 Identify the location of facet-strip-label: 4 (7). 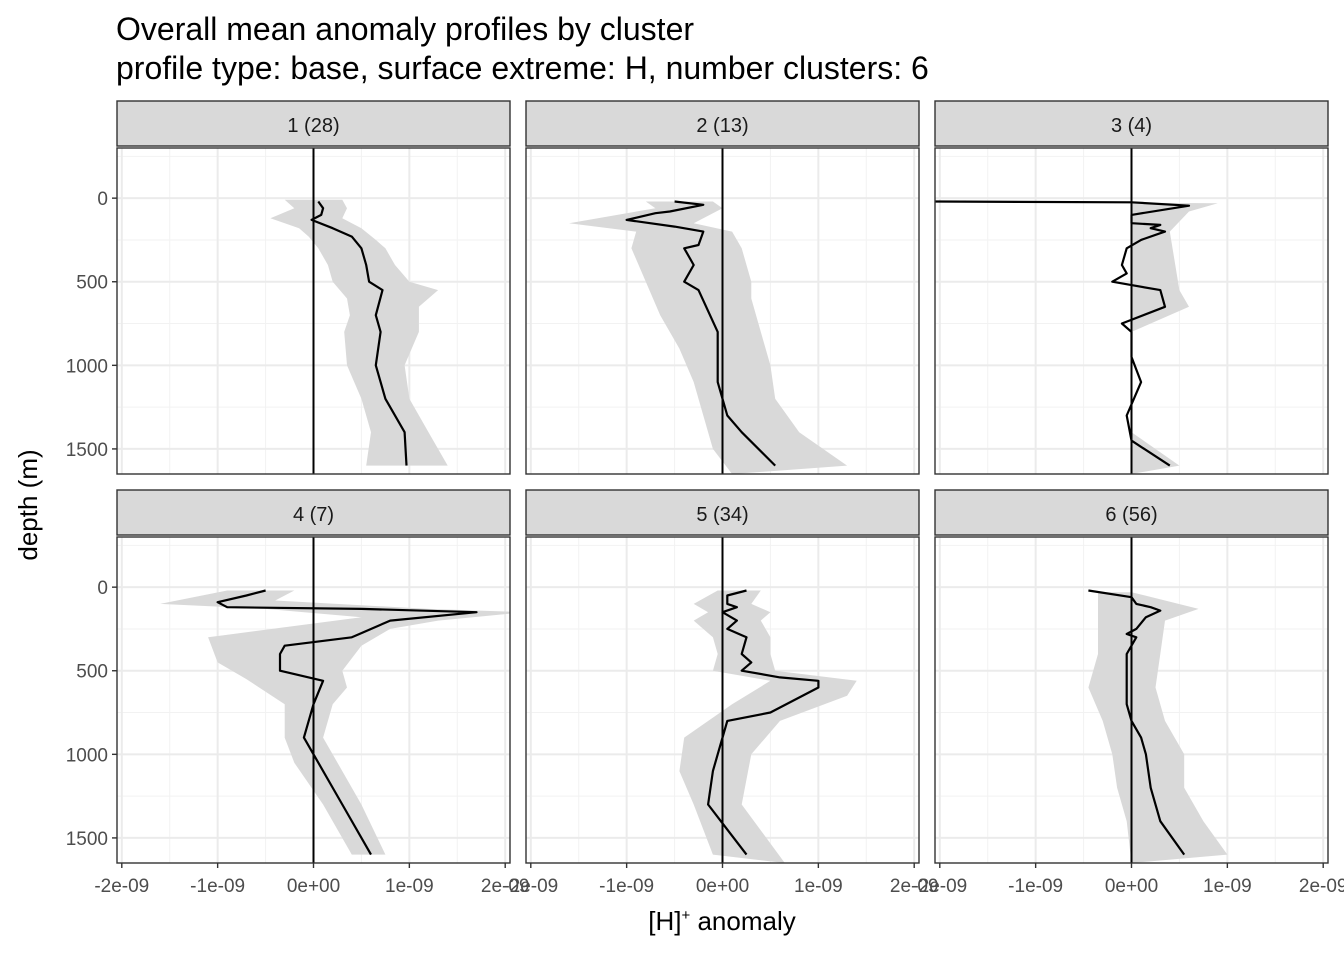
(313, 515).